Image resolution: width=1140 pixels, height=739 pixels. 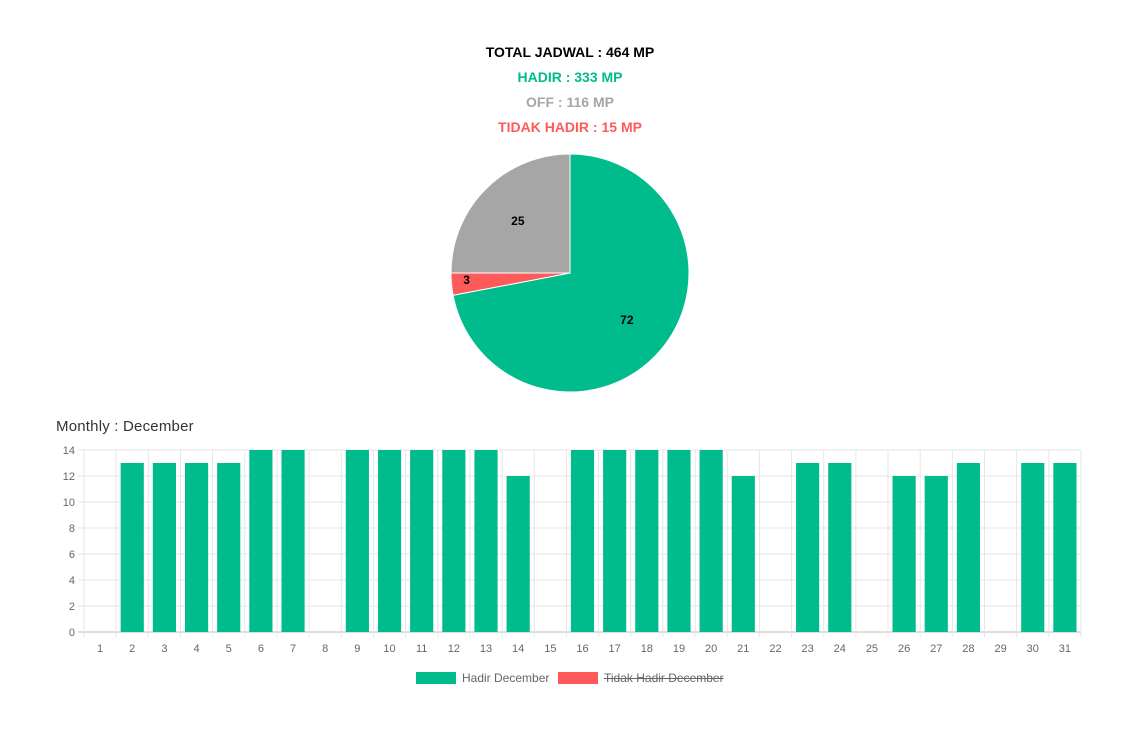 What do you see at coordinates (486, 649) in the screenshot?
I see `x-tick-label: 13` at bounding box center [486, 649].